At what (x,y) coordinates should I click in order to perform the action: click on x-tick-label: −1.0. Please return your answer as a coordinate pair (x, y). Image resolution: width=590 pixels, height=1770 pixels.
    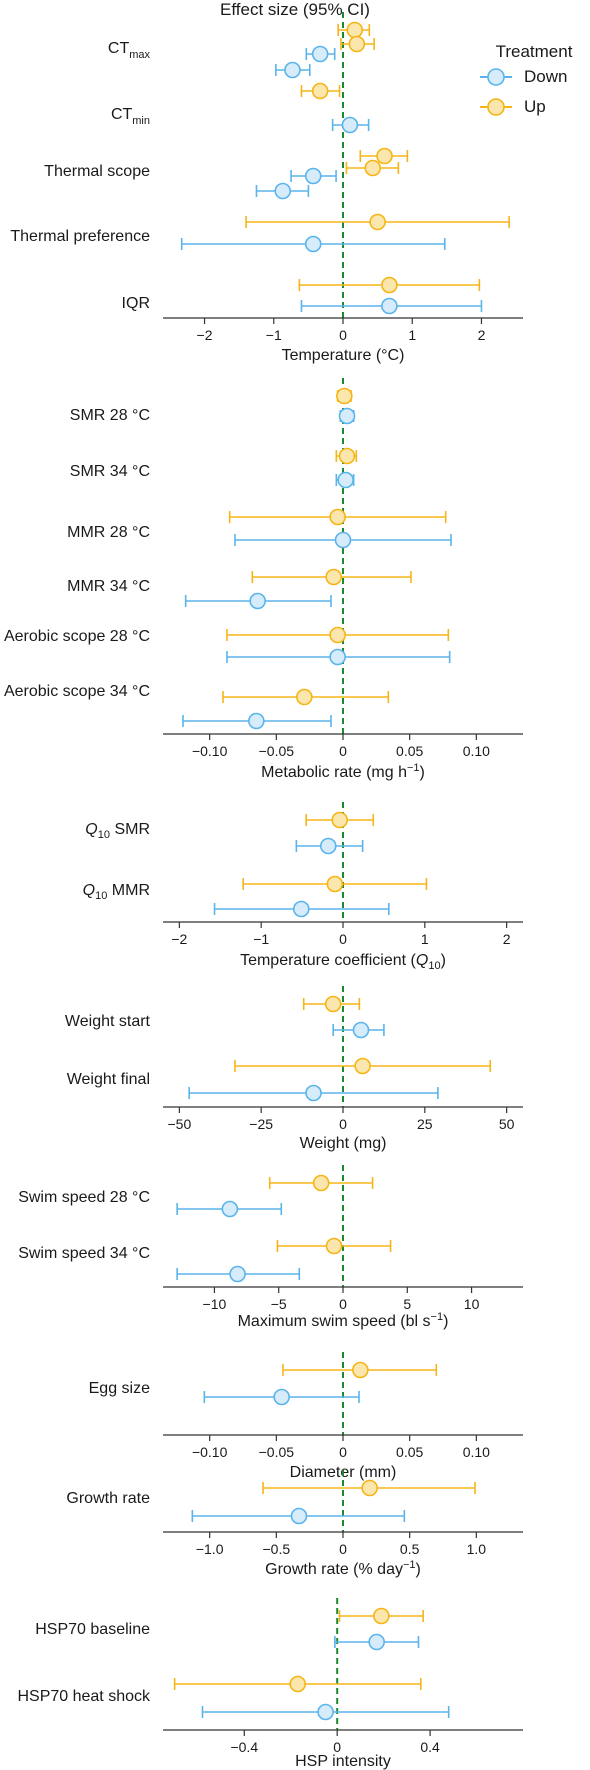
    Looking at the image, I should click on (210, 1549).